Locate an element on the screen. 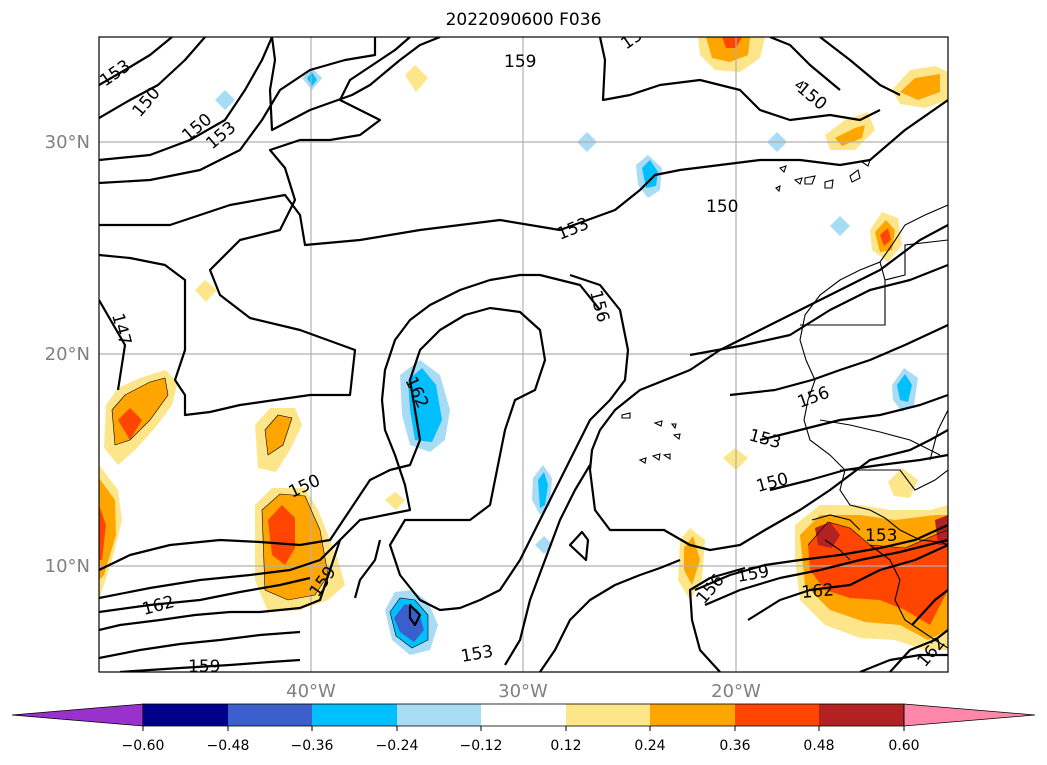 This screenshot has width=1047, height=765. chart-title: 2022090600 F036 is located at coordinates (523, 20).